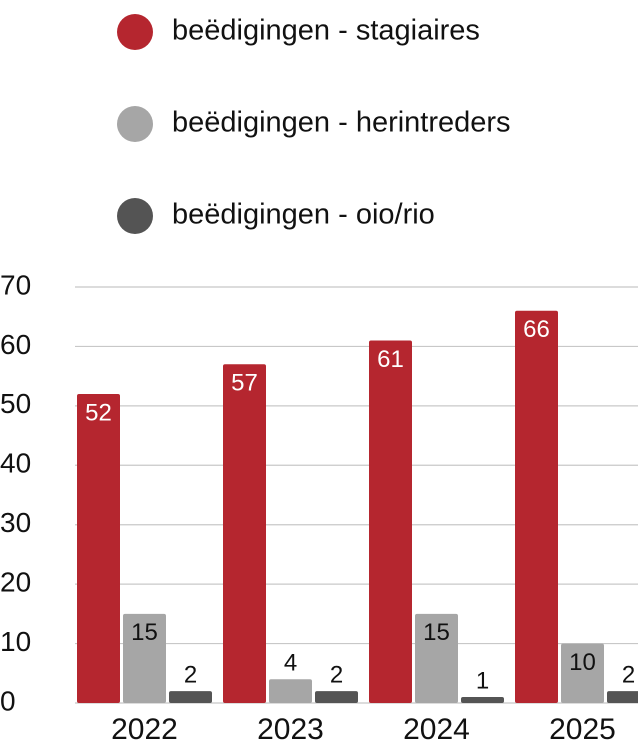  I want to click on legend-label: beëdigingen - oio/rio, so click(303, 215).